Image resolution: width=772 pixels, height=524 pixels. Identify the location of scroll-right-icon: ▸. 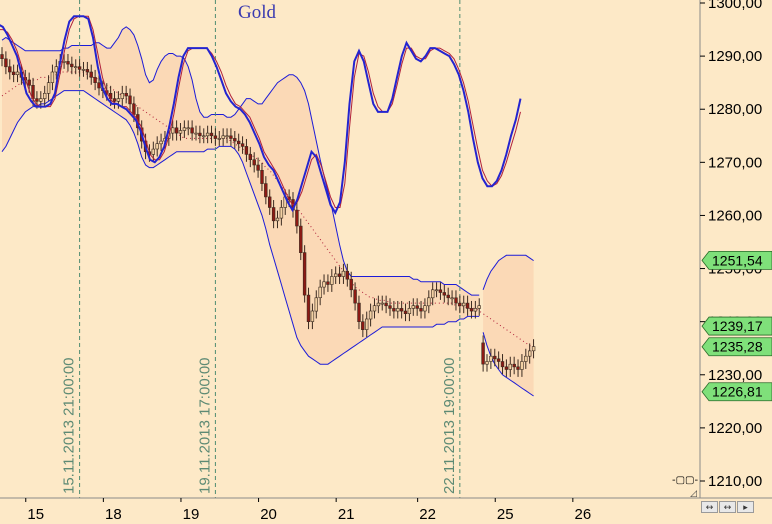
(745, 507).